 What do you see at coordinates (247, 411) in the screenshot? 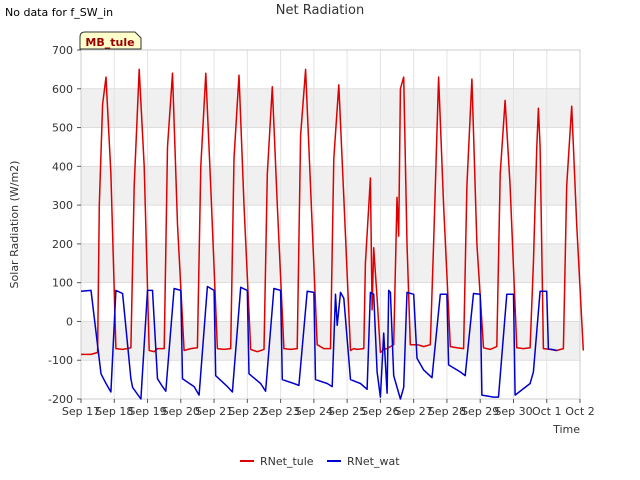
I see `x-tick-label: Sep 22` at bounding box center [247, 411].